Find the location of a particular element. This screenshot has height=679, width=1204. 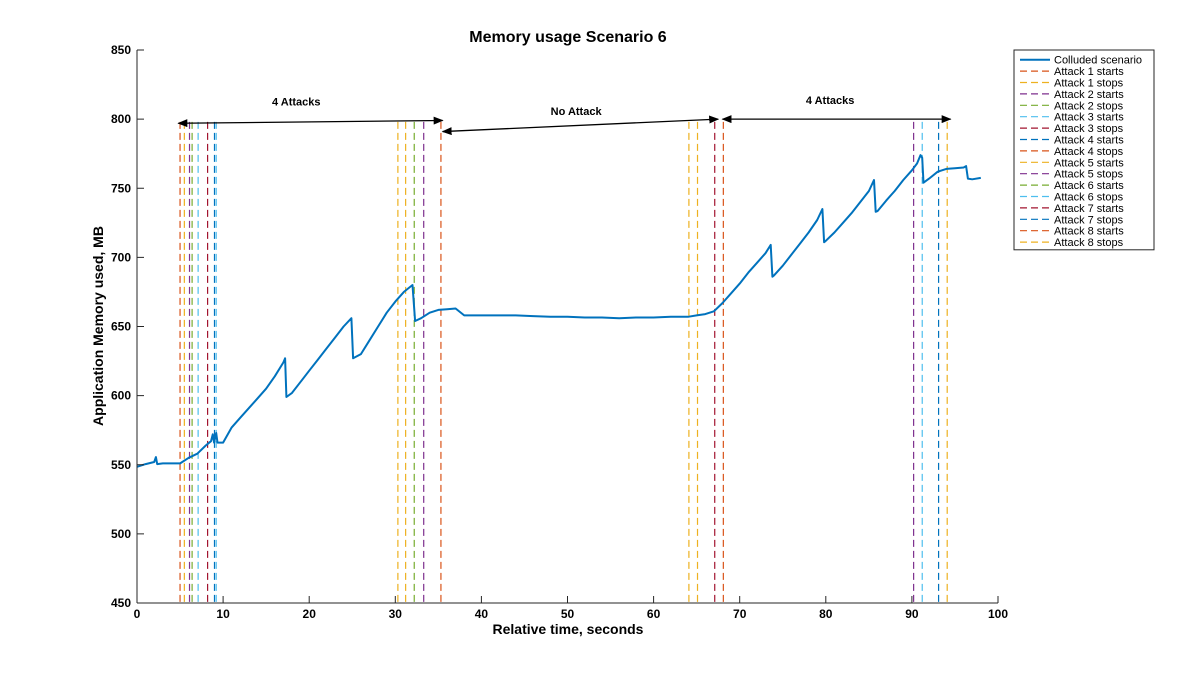

annotation-label-3: 4 Attacks is located at coordinates (830, 101).